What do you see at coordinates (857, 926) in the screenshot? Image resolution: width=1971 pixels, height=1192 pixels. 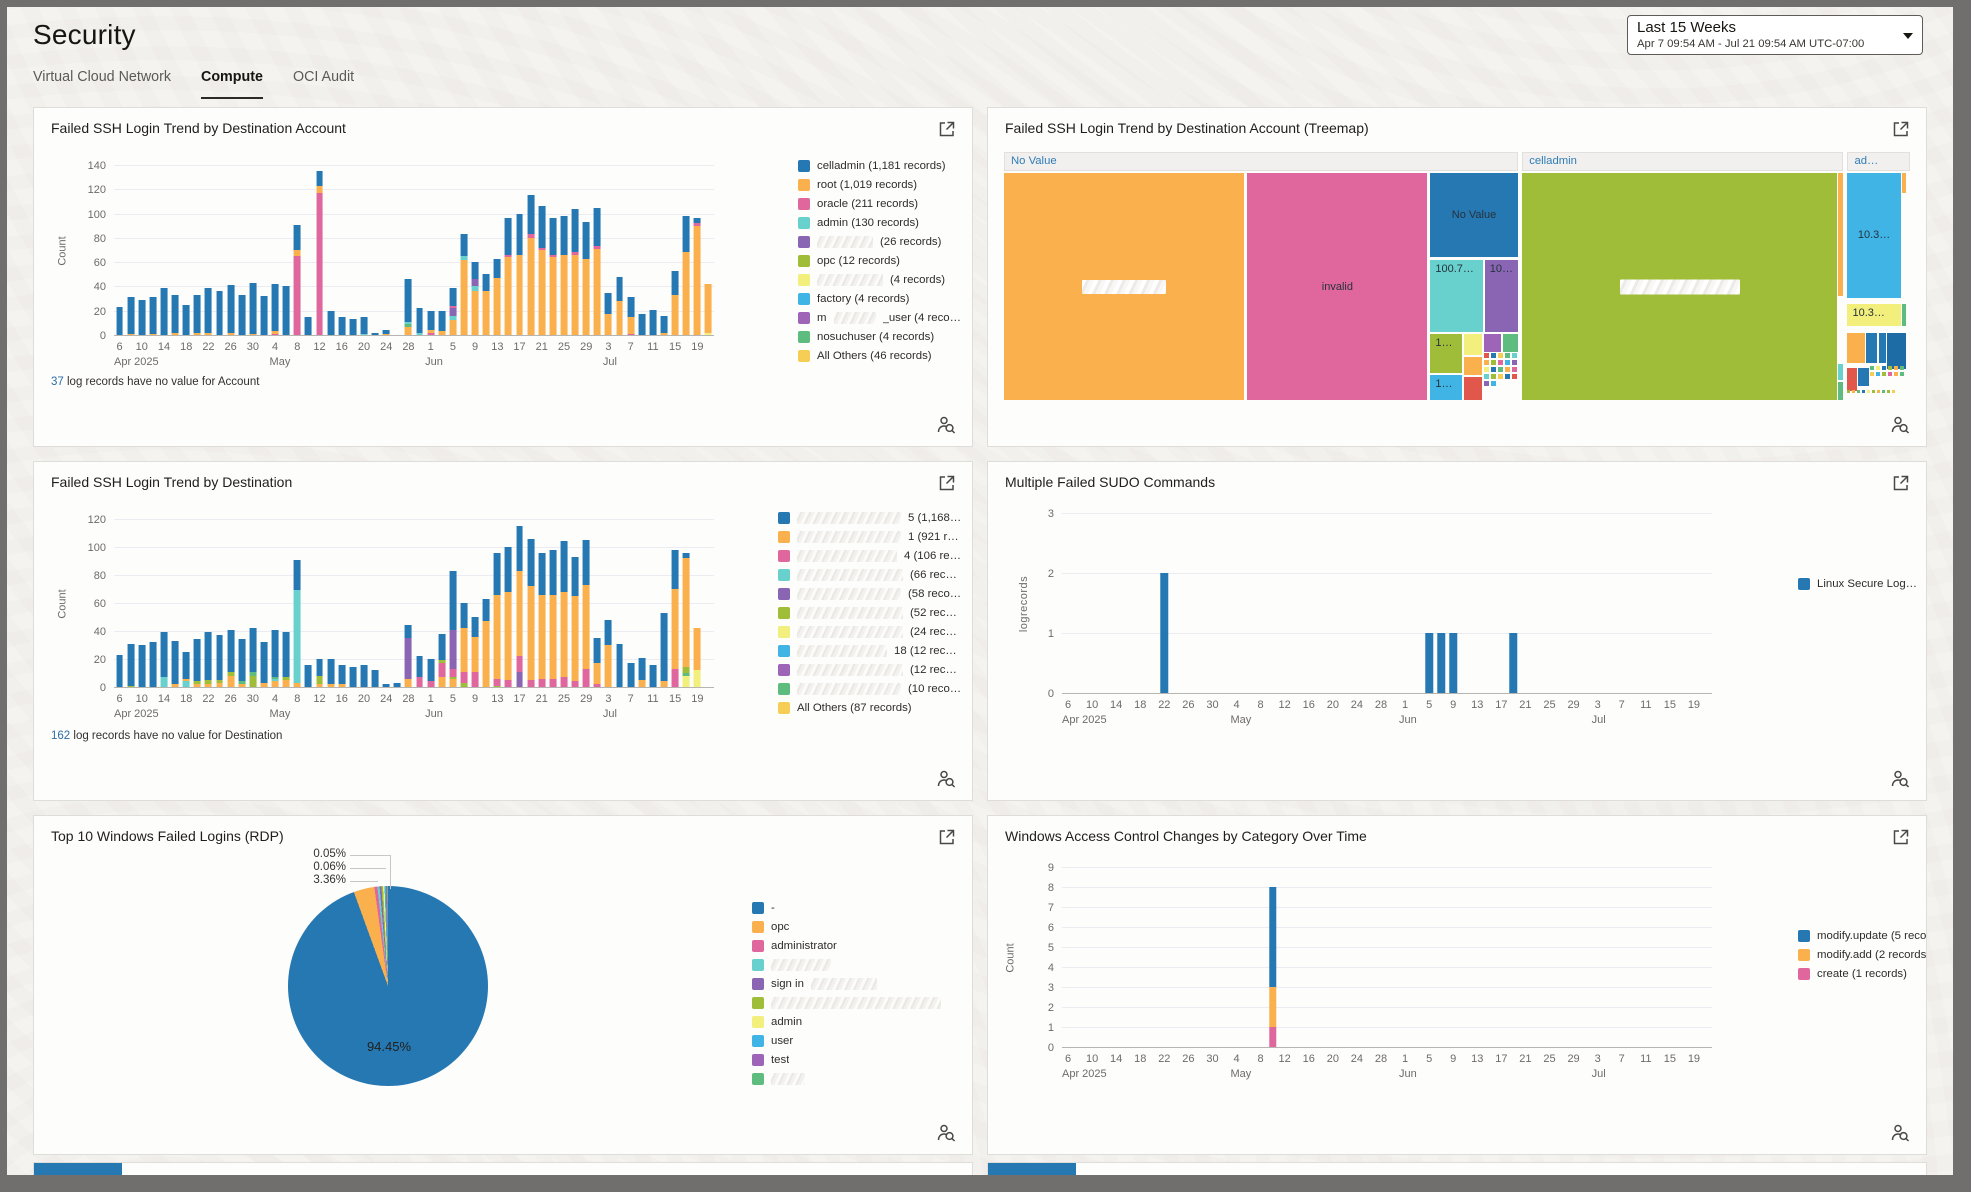 I see `legend-item: opc` at bounding box center [857, 926].